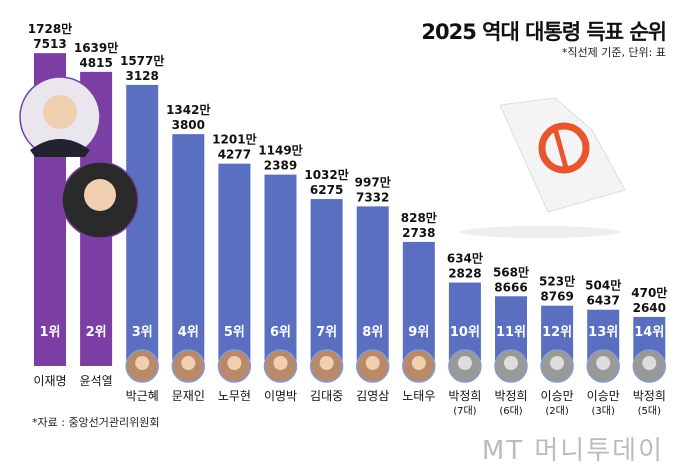 Image resolution: width=680 pixels, height=474 pixels. I want to click on name-label: 김영삼, so click(372, 396).